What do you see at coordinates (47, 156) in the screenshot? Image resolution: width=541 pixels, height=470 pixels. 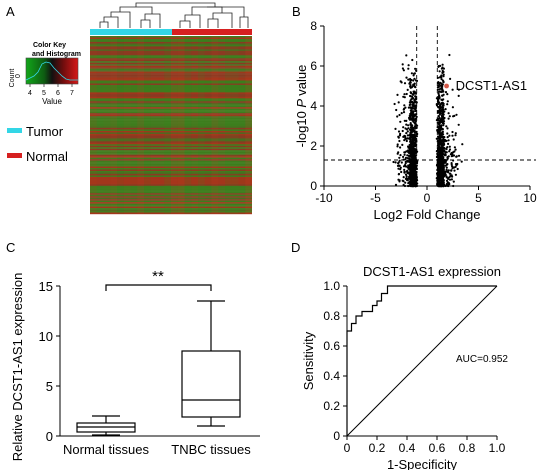 I see `normal-legend-label: Normal` at bounding box center [47, 156].